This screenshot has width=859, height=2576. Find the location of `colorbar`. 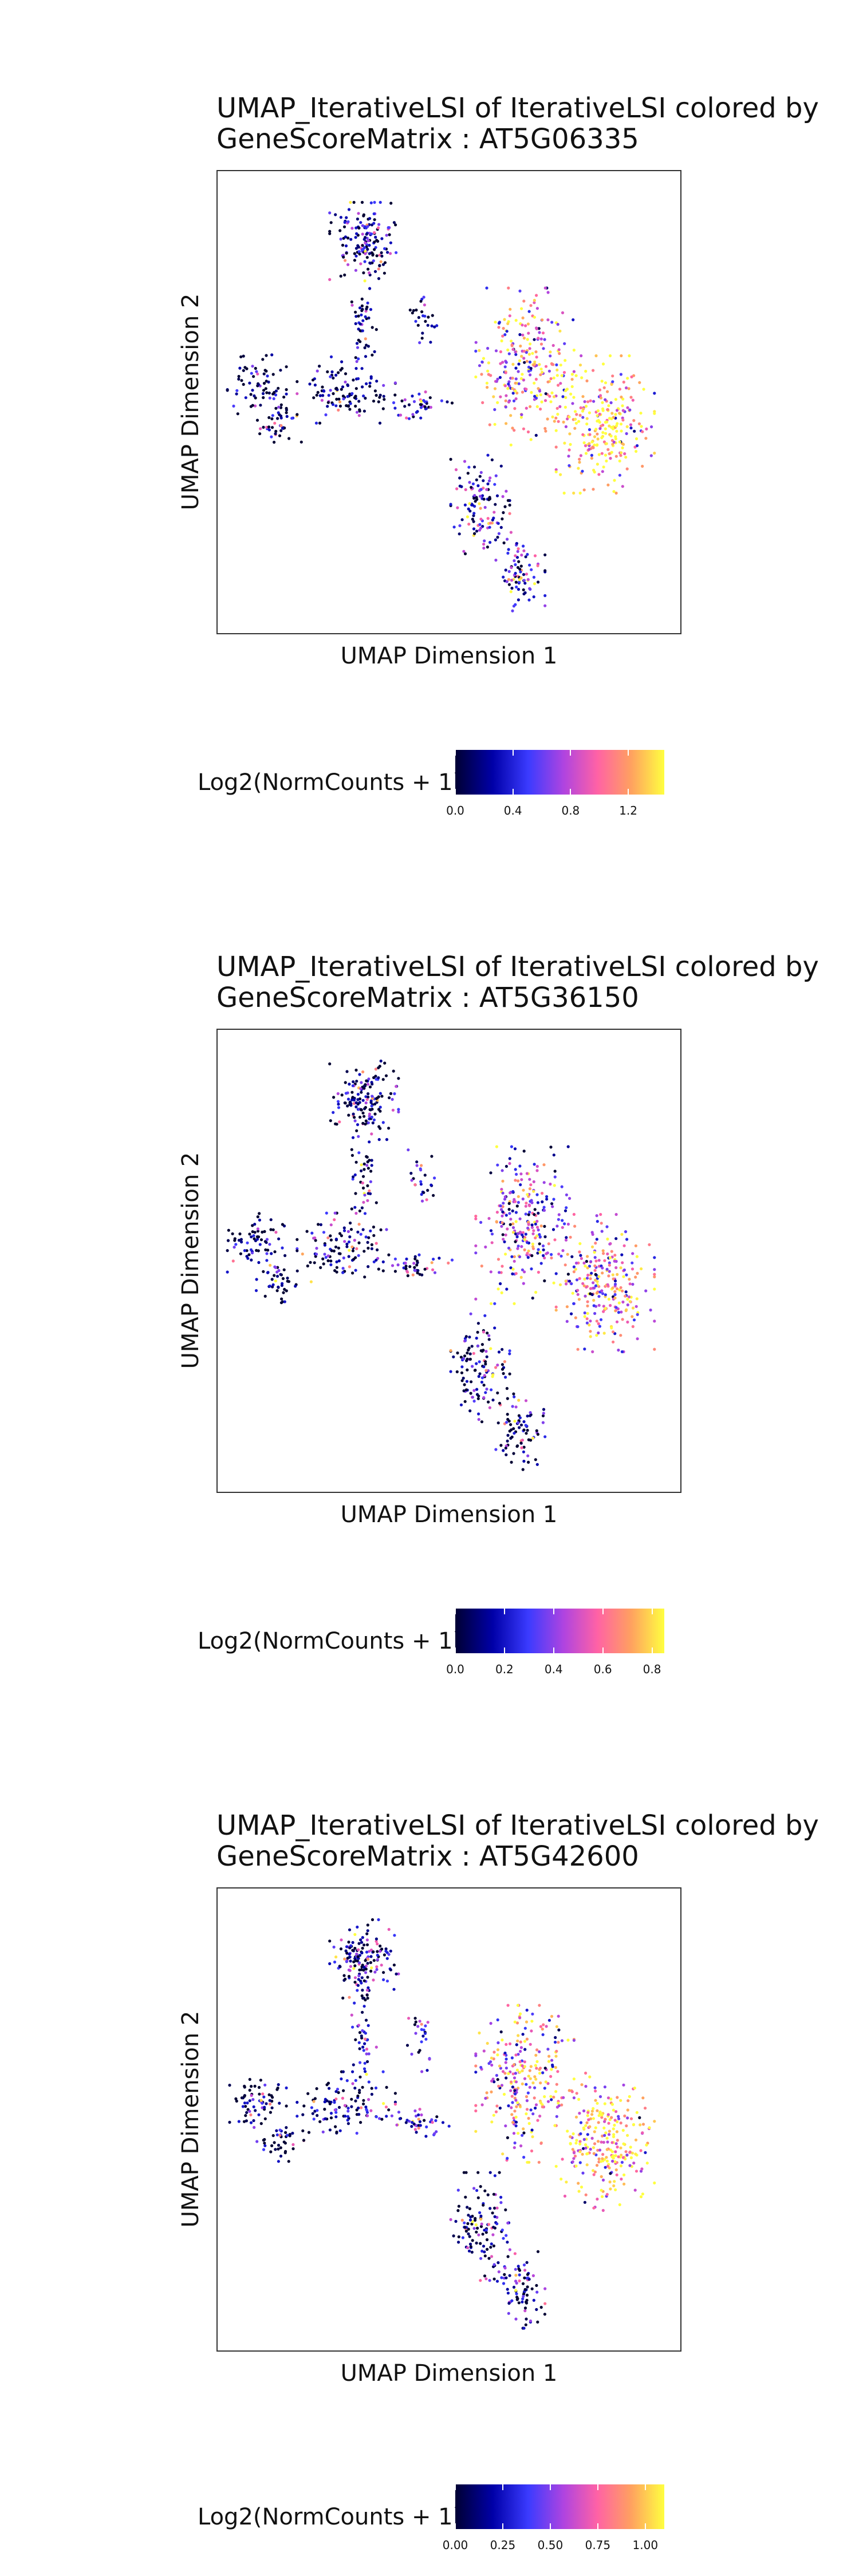

colorbar is located at coordinates (559, 2506).